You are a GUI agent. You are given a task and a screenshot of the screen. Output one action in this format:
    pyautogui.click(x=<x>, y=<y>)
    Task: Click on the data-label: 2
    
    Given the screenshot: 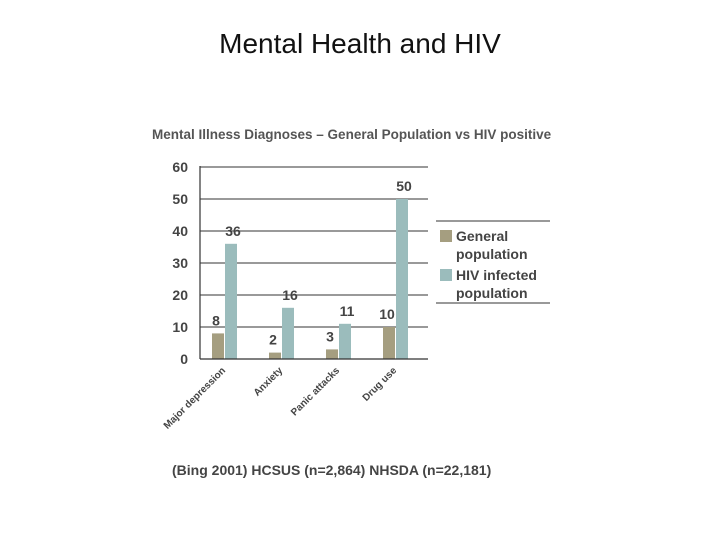 What is the action you would take?
    pyautogui.click(x=273, y=340)
    